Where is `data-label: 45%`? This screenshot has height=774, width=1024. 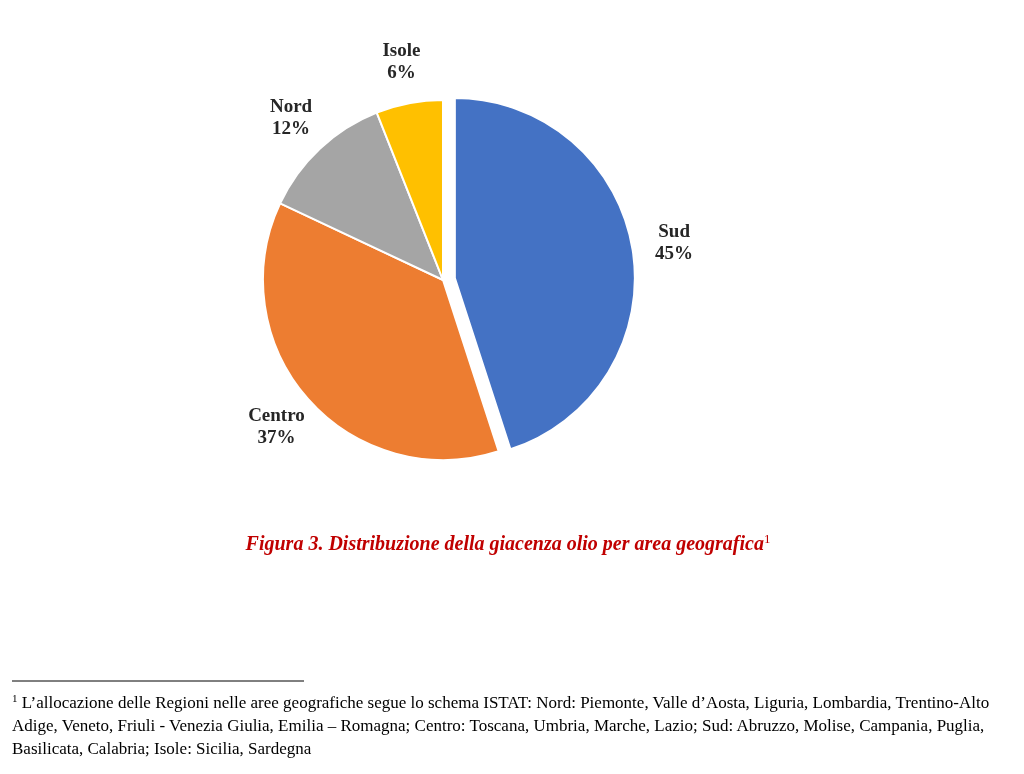 data-label: 45% is located at coordinates (674, 253).